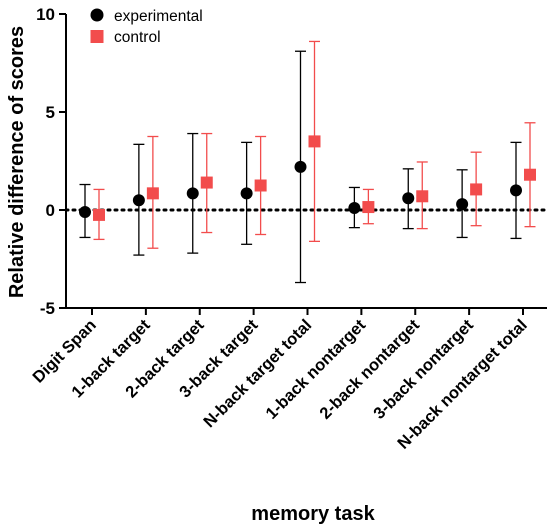 The image size is (550, 529). Describe the element at coordinates (97, 36) in the screenshot. I see `legend-marker-control` at that location.